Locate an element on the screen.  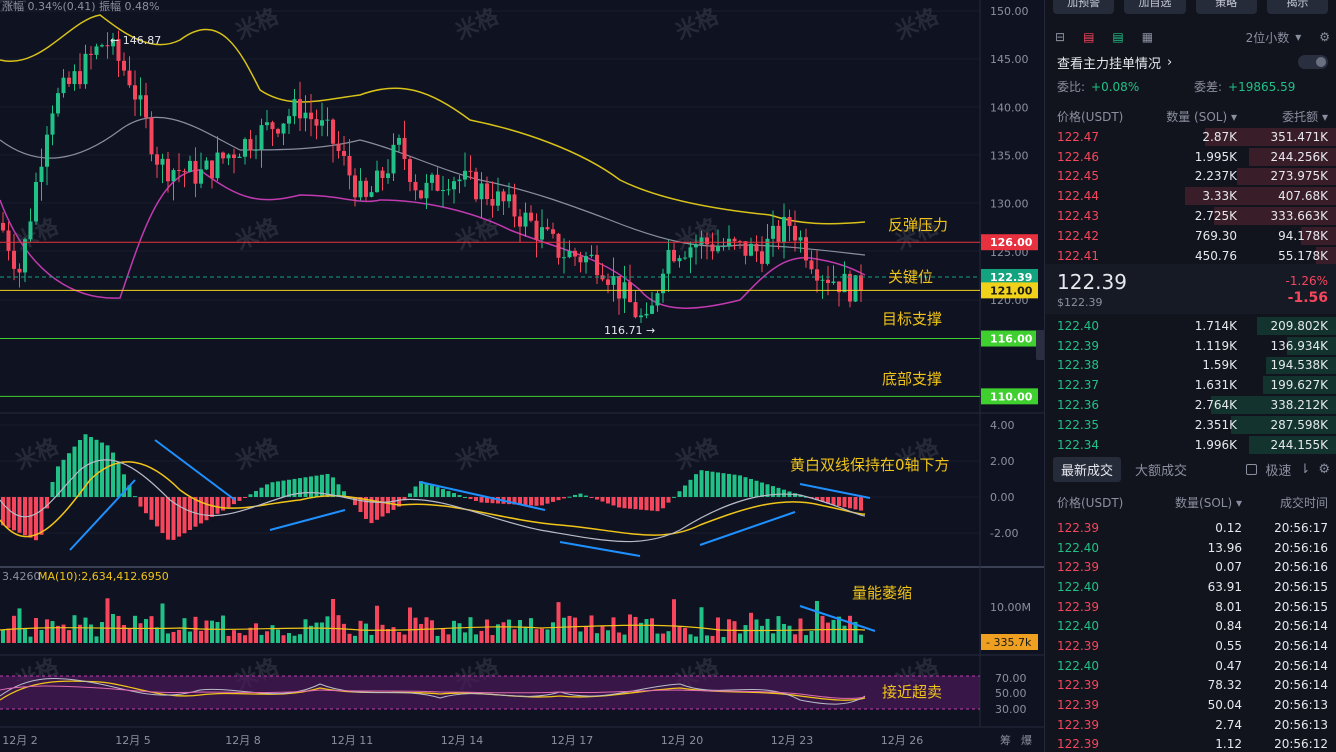
tab-latest-trades: 最新成交 is located at coordinates (1087, 469).